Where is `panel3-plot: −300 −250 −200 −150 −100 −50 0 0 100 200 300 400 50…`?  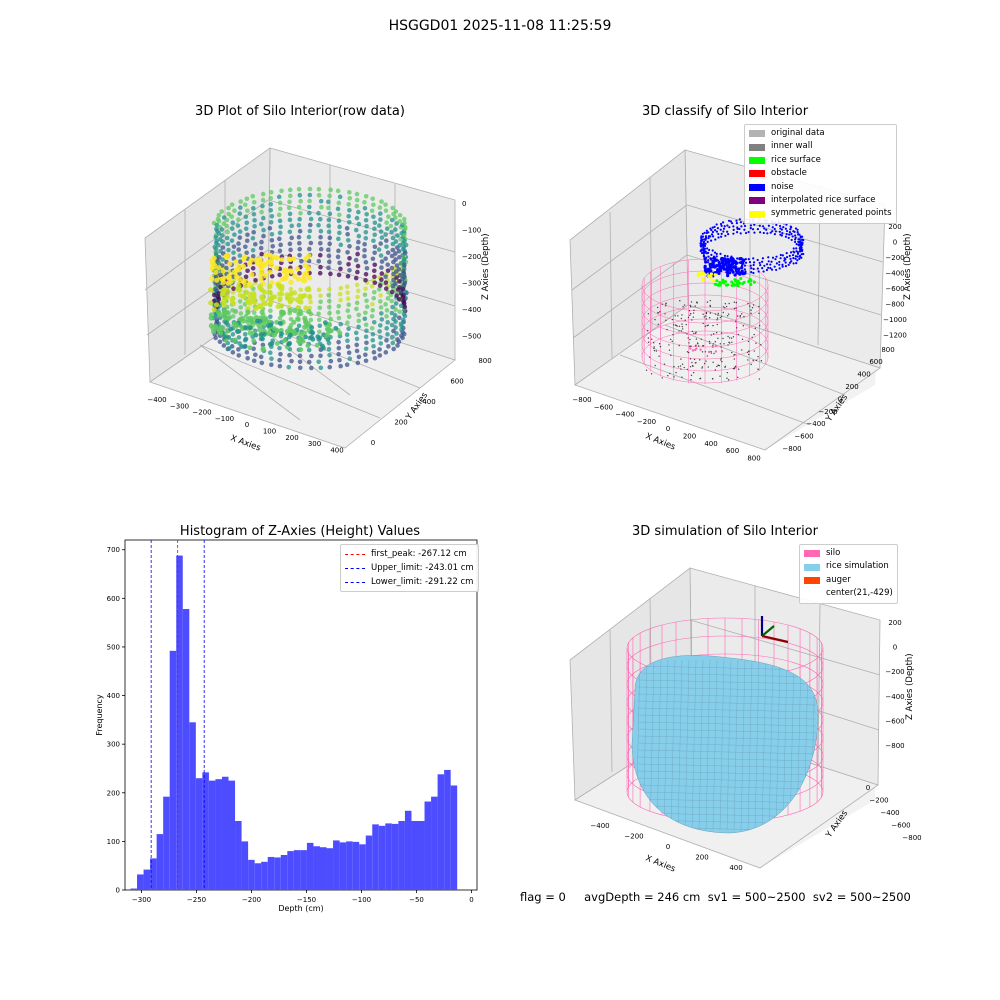 panel3-plot: −300 −250 −200 −150 −100 −50 0 0 100 200 300 400 50… is located at coordinates (286, 726).